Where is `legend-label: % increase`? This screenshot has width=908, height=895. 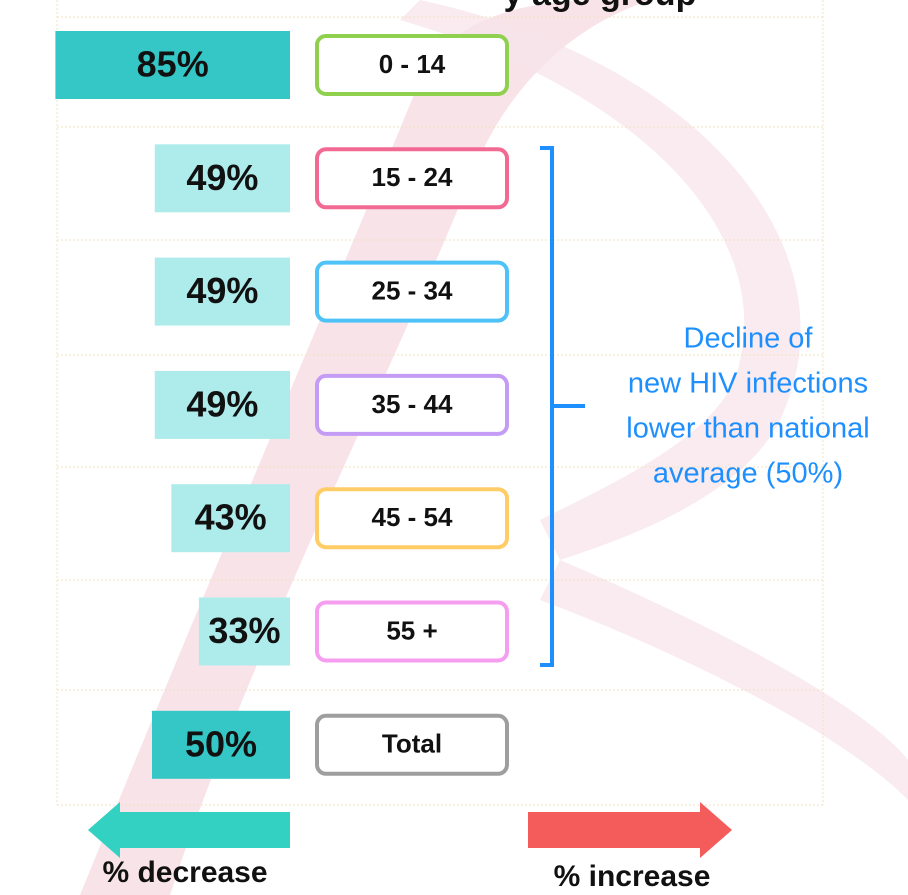 legend-label: % increase is located at coordinates (632, 876).